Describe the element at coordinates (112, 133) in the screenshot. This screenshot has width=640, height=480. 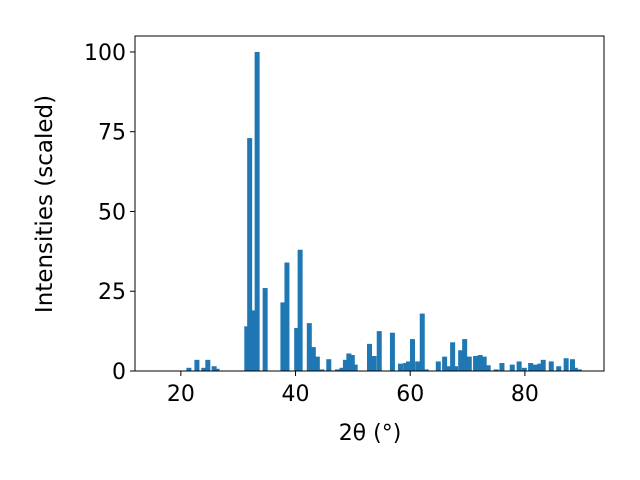
I see `y-tick-label: 75` at that location.